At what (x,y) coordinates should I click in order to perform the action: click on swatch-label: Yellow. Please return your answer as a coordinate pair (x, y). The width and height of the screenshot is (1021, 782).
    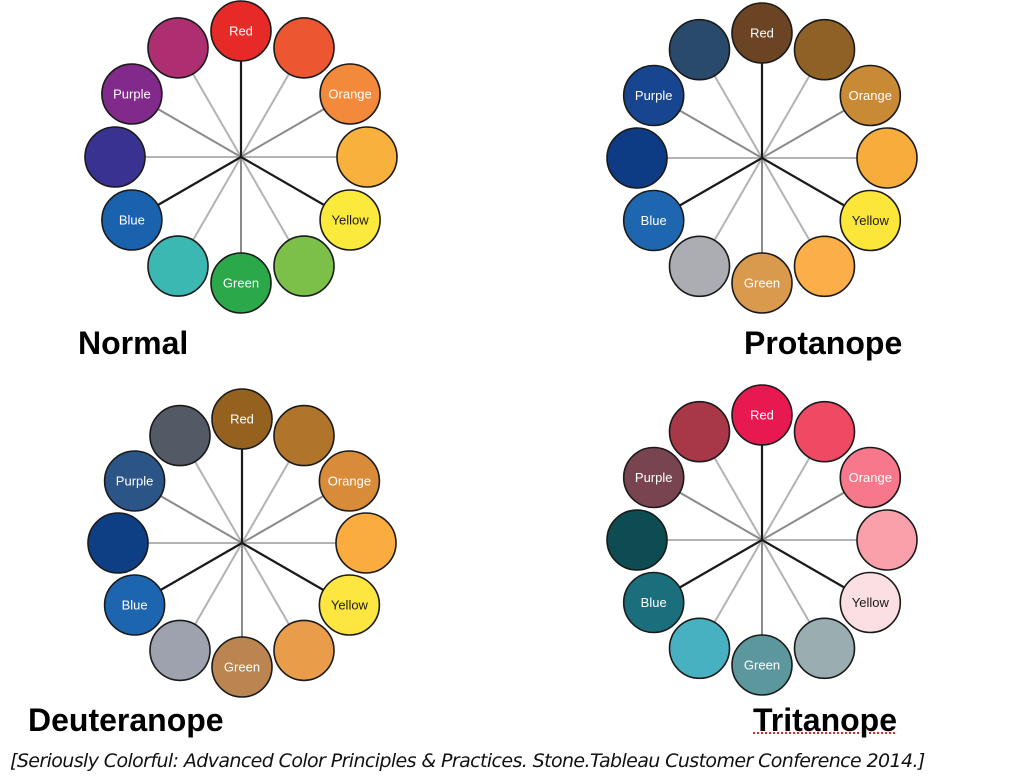
    Looking at the image, I should click on (350, 605).